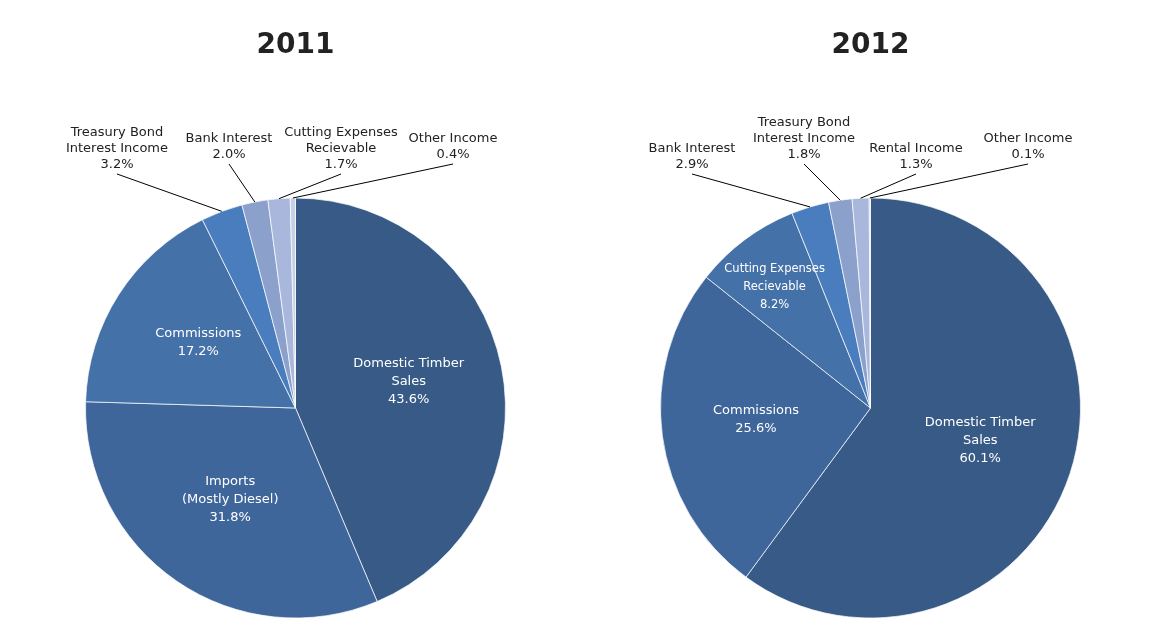 This screenshot has width=1170, height=635. What do you see at coordinates (775, 304) in the screenshot?
I see `data-label: 8.2%` at bounding box center [775, 304].